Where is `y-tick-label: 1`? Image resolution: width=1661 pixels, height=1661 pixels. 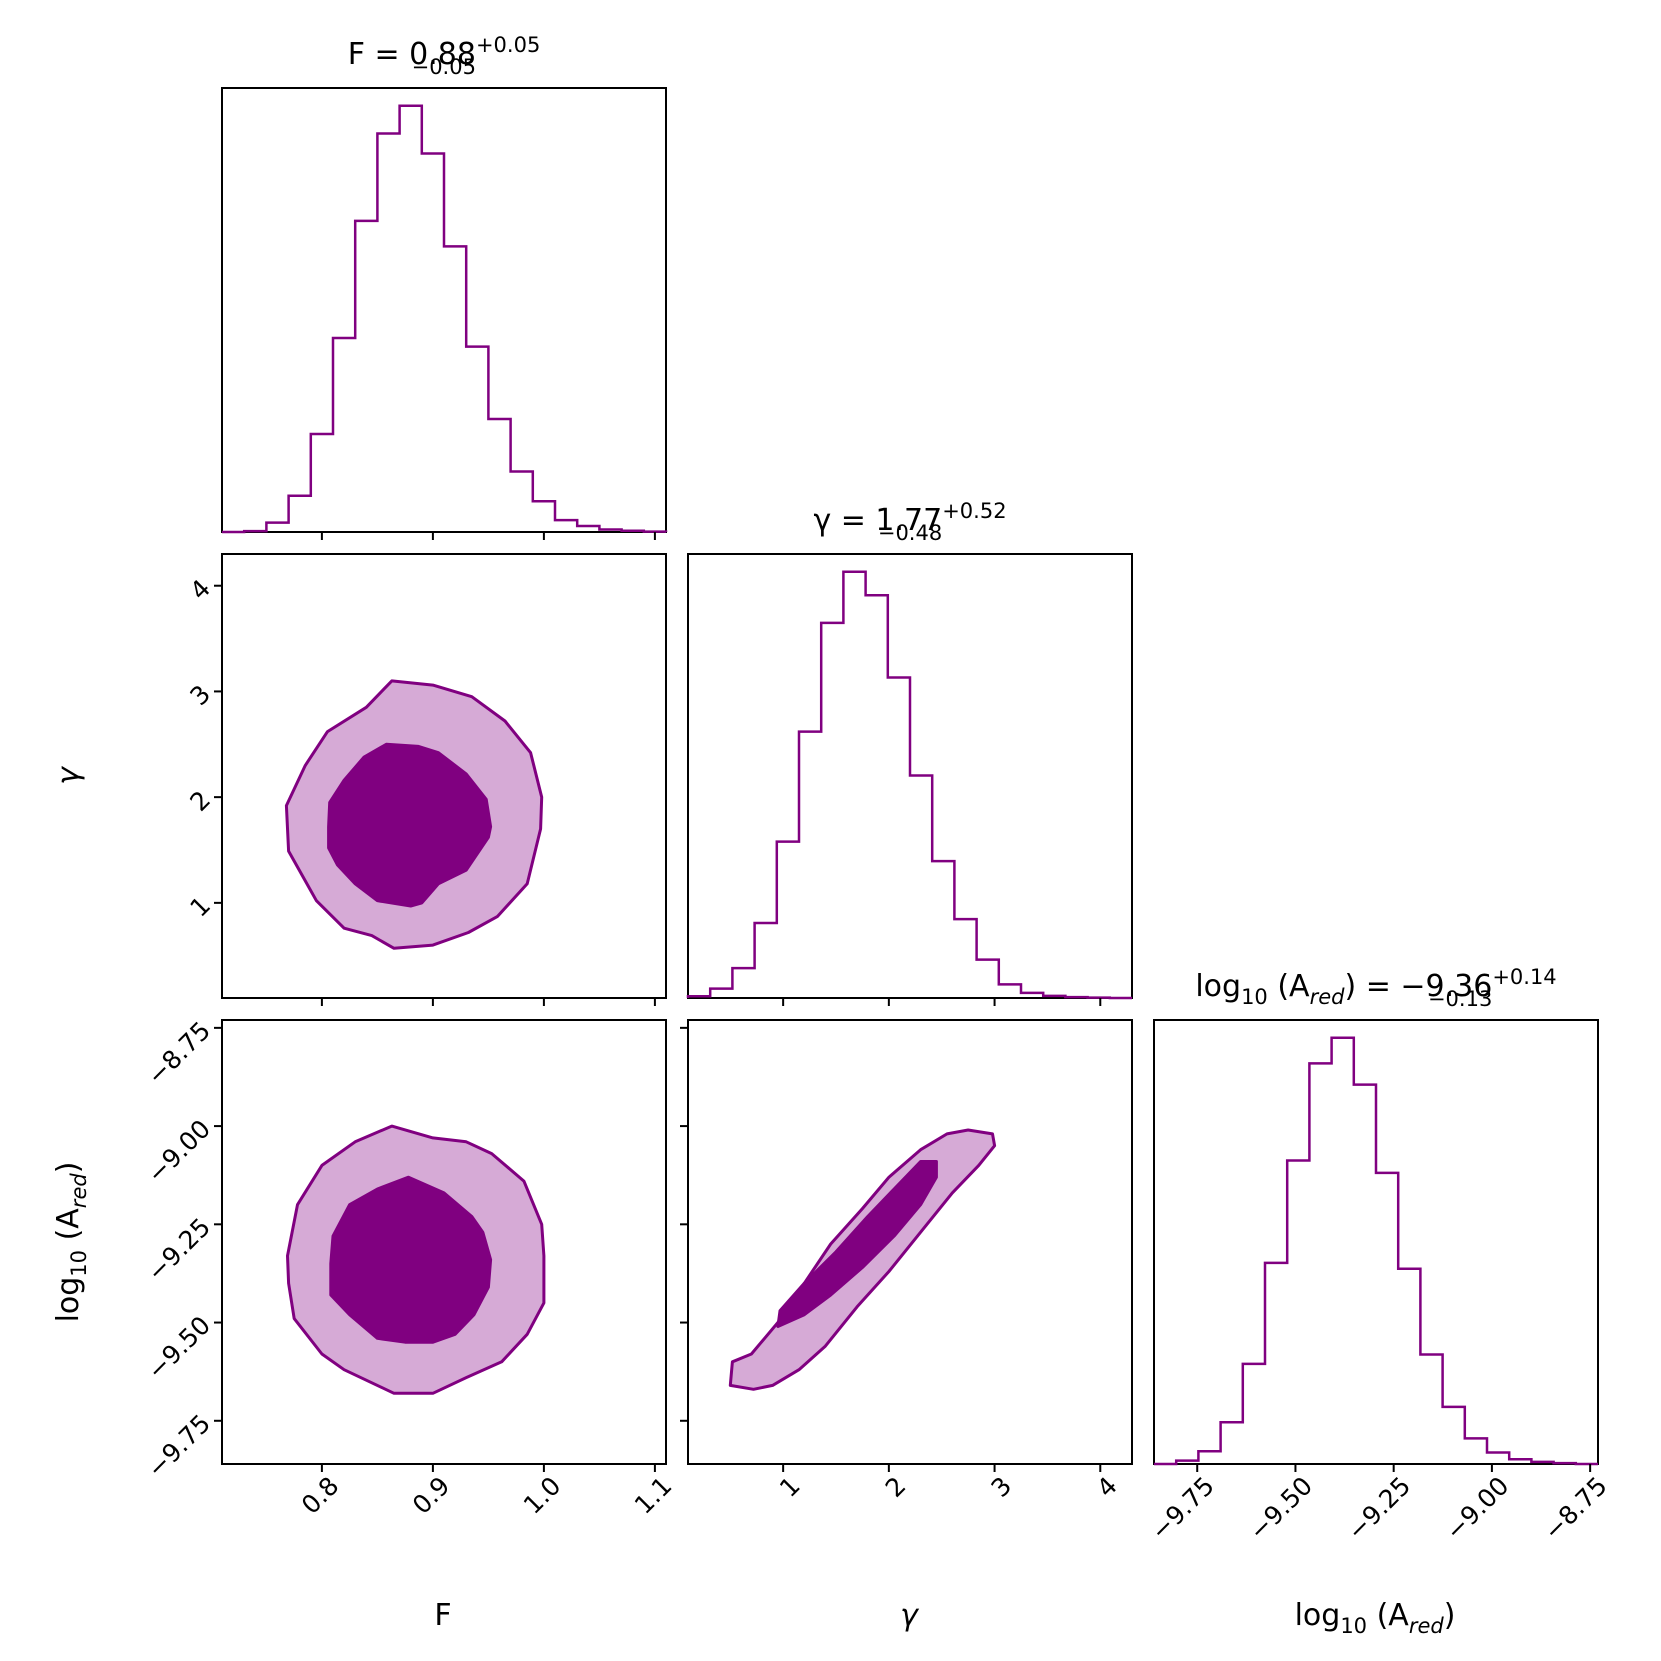 y-tick-label: 1 is located at coordinates (200, 907).